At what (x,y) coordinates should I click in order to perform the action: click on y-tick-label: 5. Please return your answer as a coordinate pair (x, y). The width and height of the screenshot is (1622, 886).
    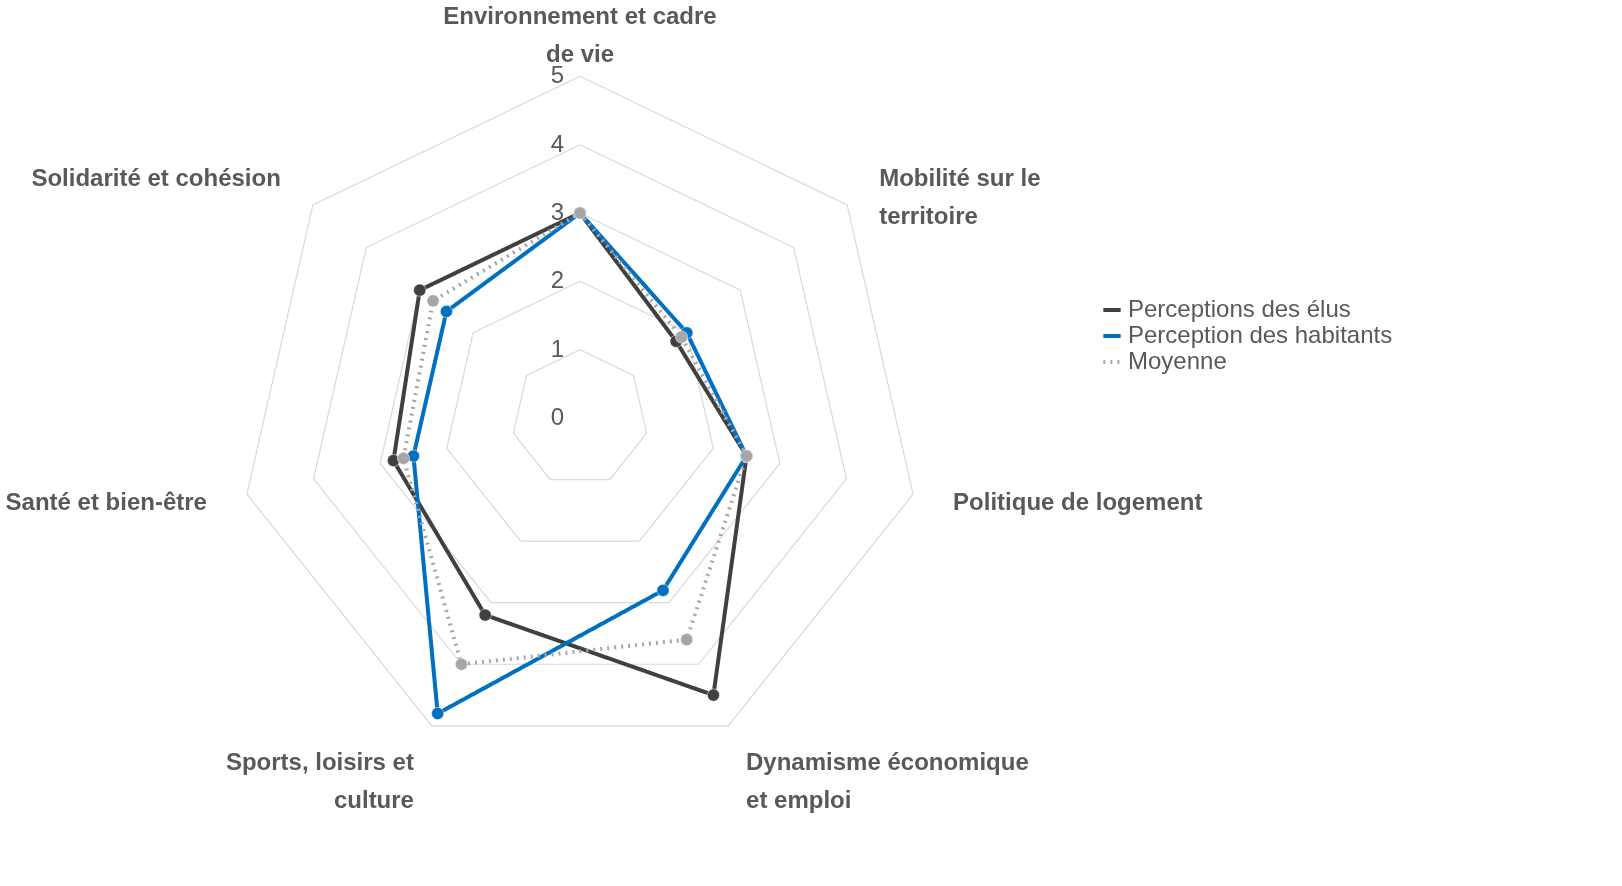
    Looking at the image, I should click on (557, 75).